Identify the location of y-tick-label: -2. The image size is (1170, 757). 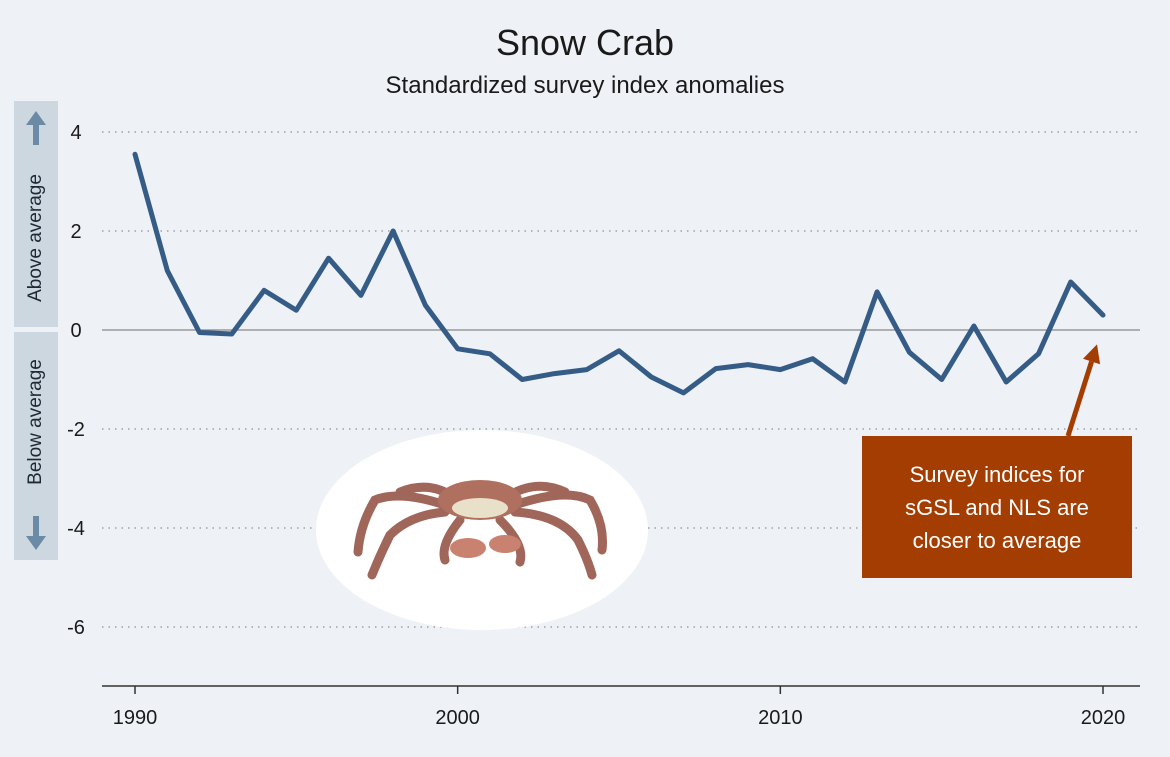
(76, 430).